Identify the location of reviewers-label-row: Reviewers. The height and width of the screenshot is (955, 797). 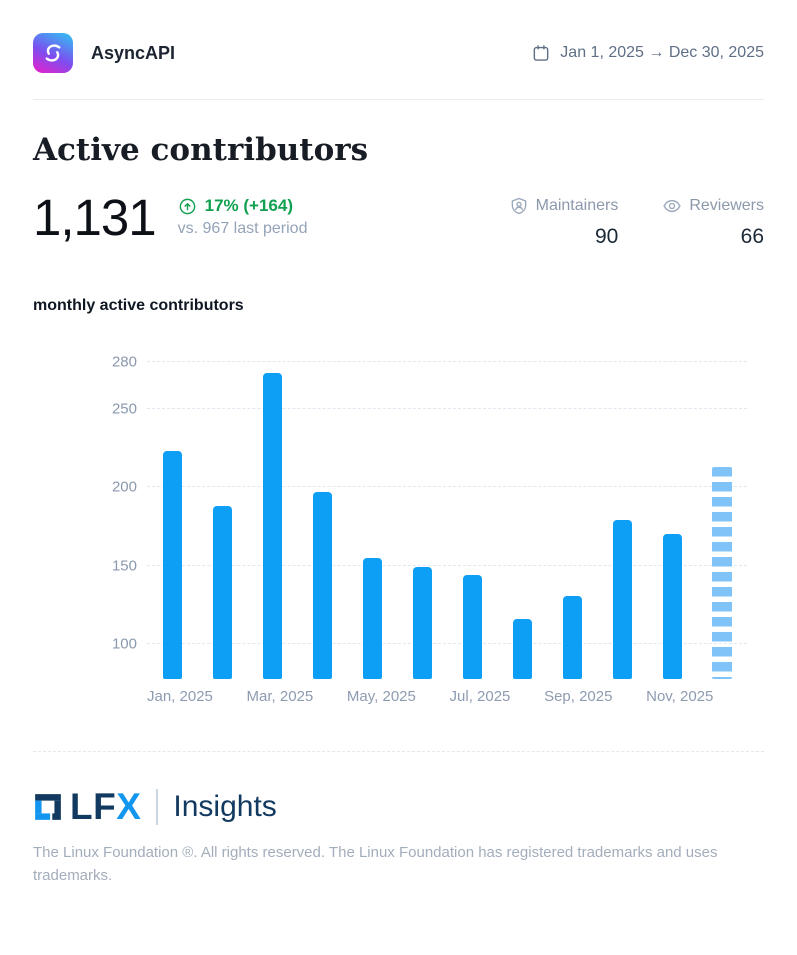
(713, 206).